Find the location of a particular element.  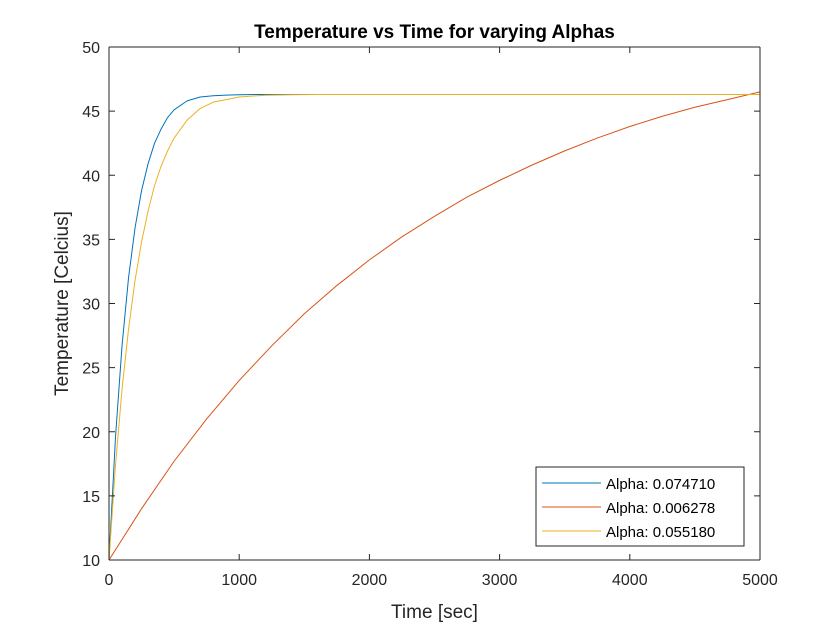

chart-title: Temperature vs Time for varying Alphas is located at coordinates (434, 32).